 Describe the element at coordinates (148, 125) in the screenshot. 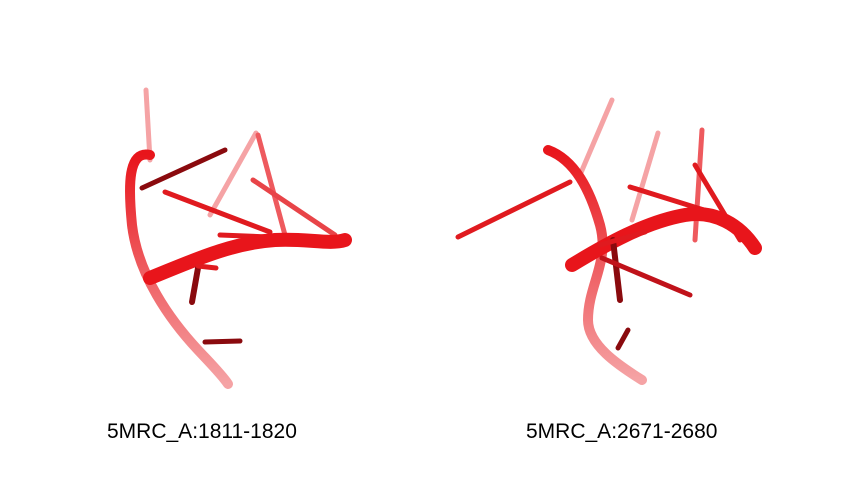

I see `faded-strand` at that location.